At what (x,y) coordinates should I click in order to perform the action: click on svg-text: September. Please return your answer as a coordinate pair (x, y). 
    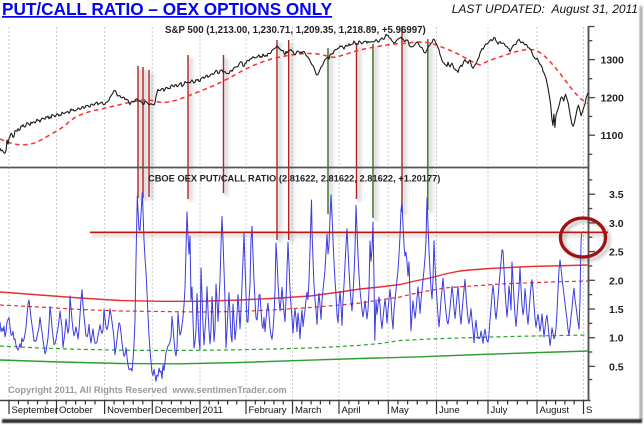
    Looking at the image, I should click on (35, 410).